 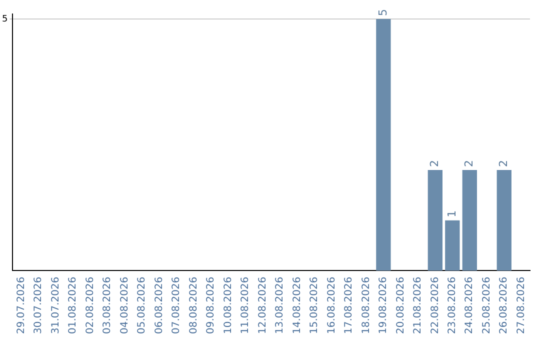 What do you see at coordinates (142, 305) in the screenshot?
I see `x-tick-label: 05.08.2026` at bounding box center [142, 305].